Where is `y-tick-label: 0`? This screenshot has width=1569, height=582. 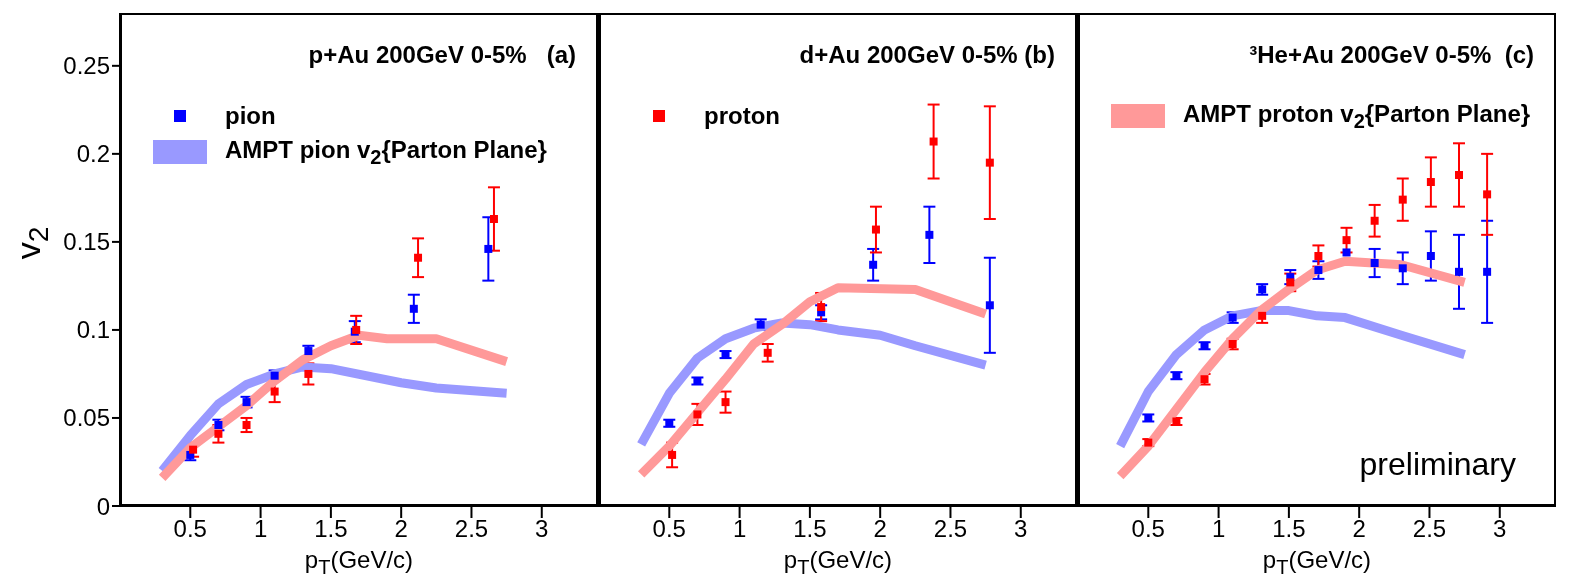 y-tick-label: 0 is located at coordinates (103, 506).